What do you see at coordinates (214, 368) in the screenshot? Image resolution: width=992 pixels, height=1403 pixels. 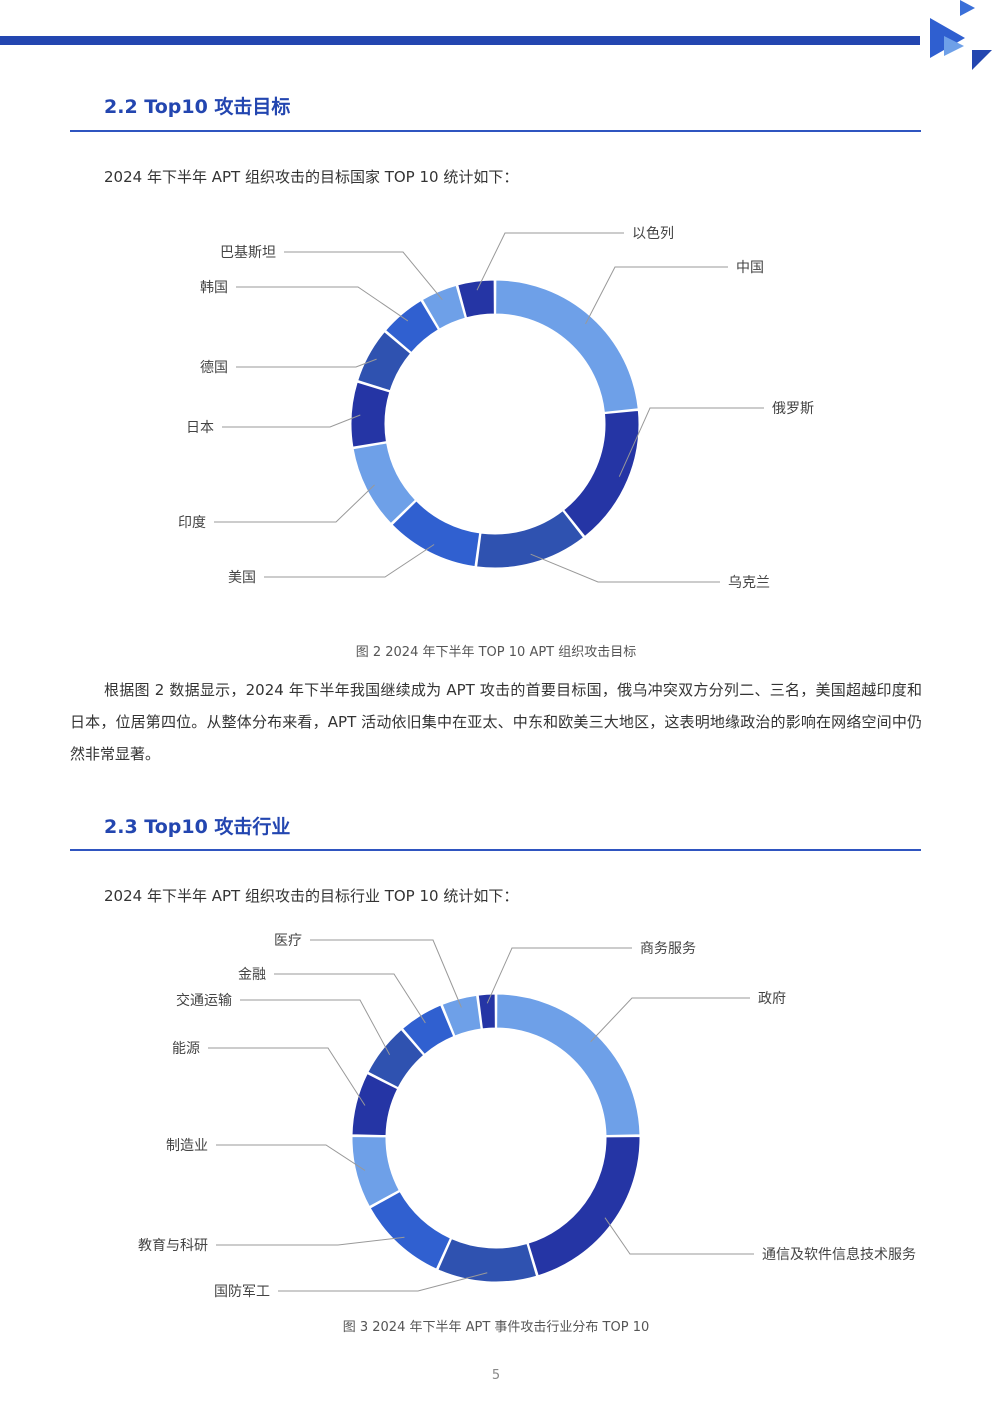 I see `slice-label: 德国` at bounding box center [214, 368].